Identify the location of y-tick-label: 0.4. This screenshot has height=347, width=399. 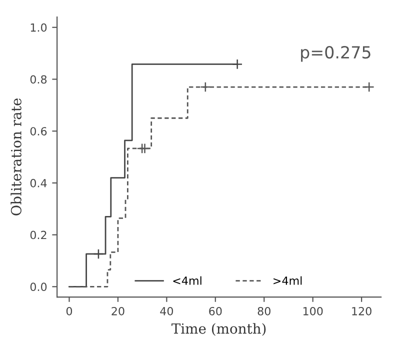
(38, 183).